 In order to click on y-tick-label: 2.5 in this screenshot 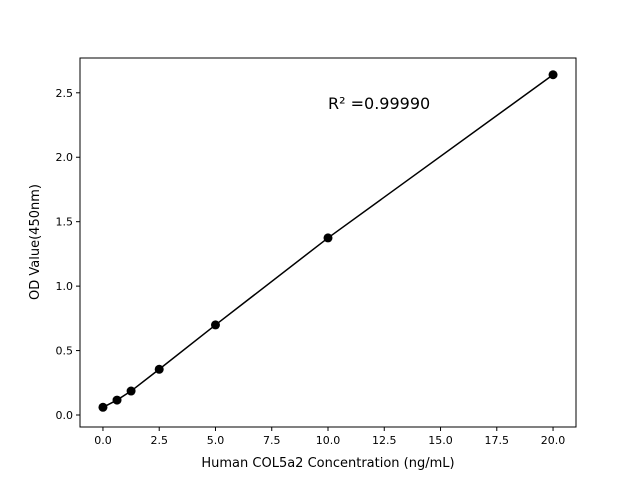, I will do `click(65, 93)`.